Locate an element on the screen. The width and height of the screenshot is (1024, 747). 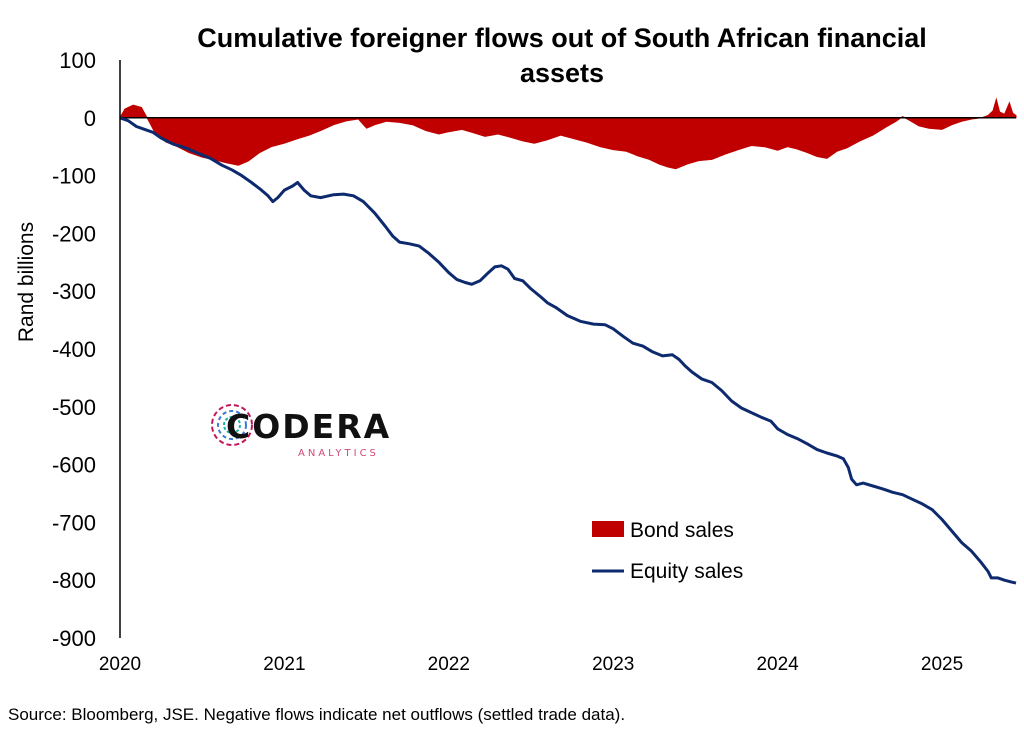
y-tick-label: 0 is located at coordinates (90, 118).